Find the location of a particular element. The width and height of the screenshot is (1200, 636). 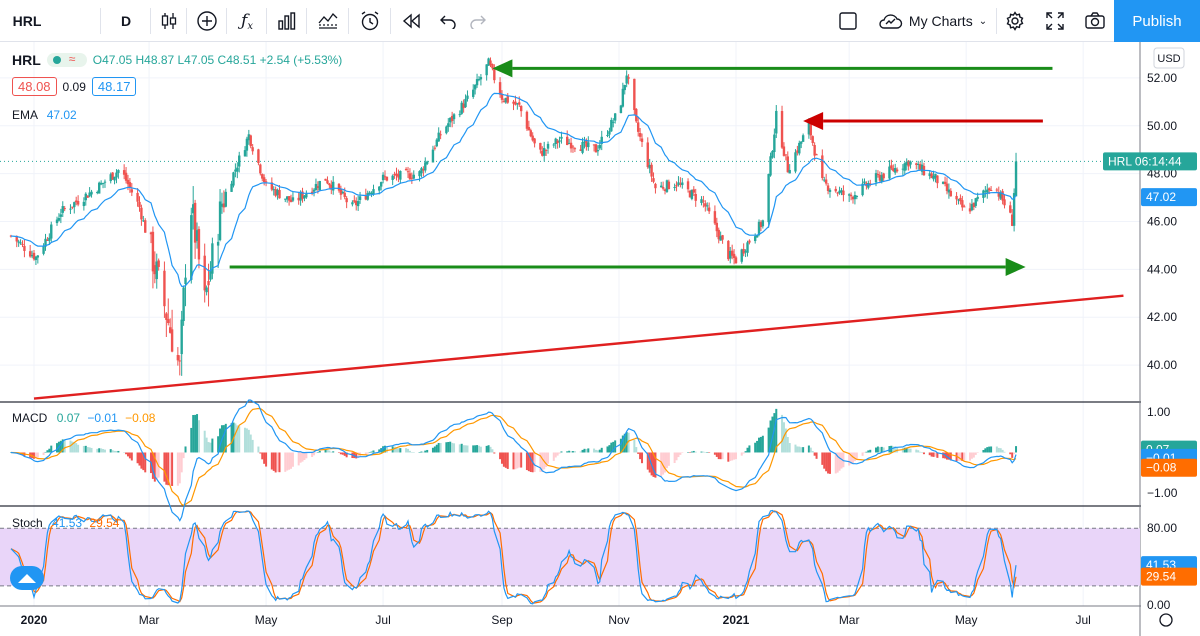

stoch-legend: Stoch 41.53 29.54 is located at coordinates (65, 523).